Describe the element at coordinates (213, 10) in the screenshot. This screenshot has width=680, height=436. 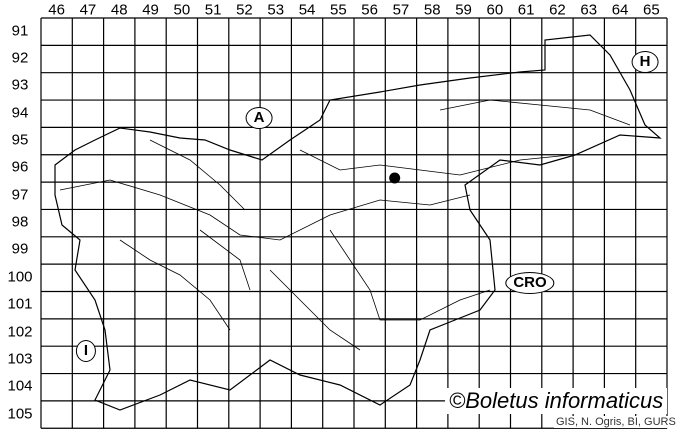
I see `column-label: 51` at that location.